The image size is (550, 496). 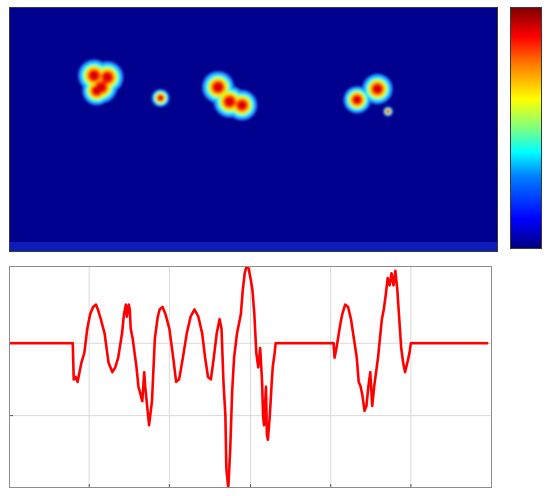 What do you see at coordinates (235, 90) in the screenshot?
I see `heatmap-spots` at bounding box center [235, 90].